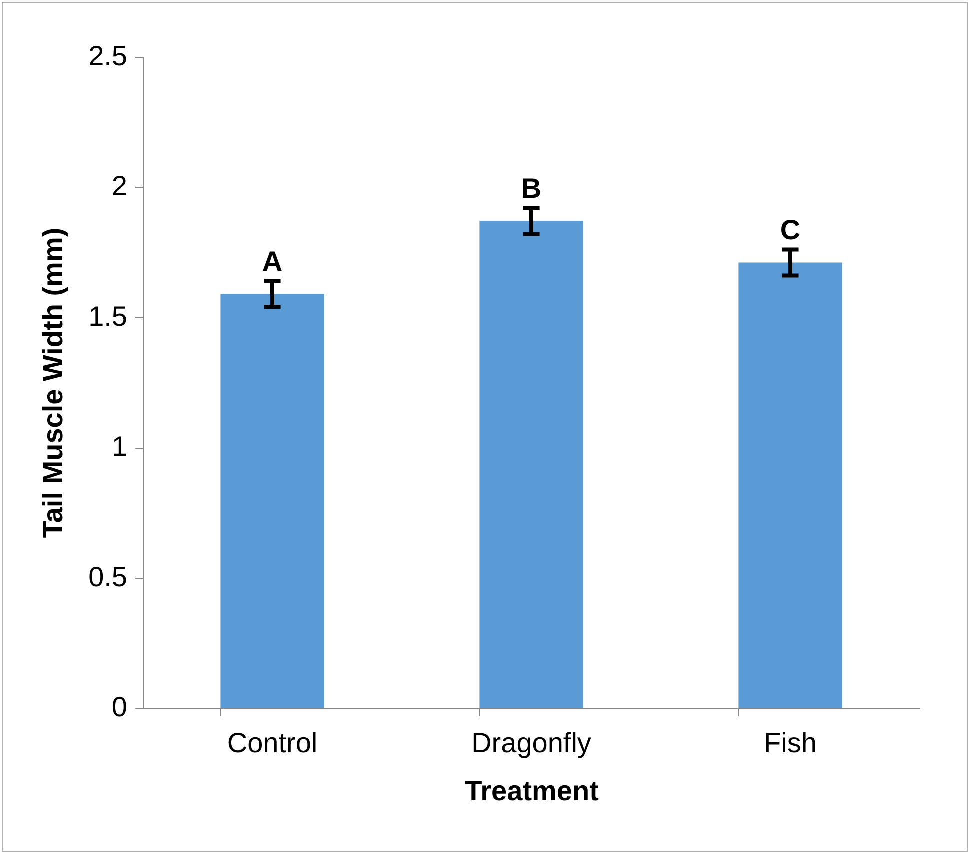 This screenshot has width=972, height=856. Describe the element at coordinates (272, 261) in the screenshot. I see `annotation: A` at that location.